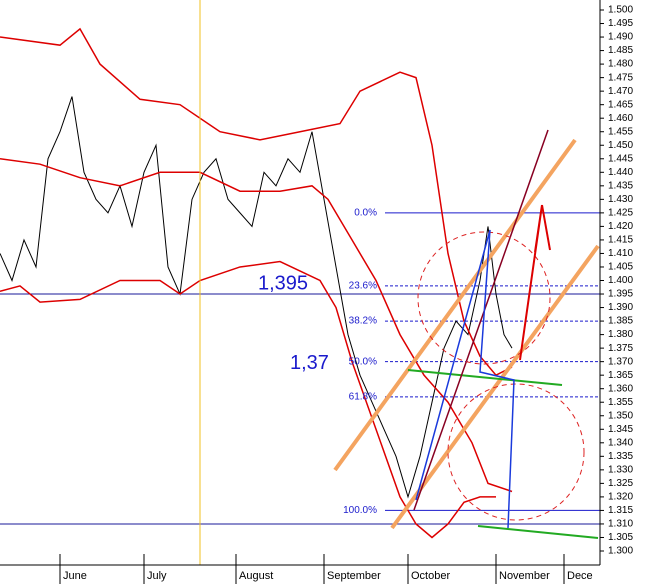 This screenshot has height=584, width=648. Describe the element at coordinates (620, 415) in the screenshot. I see `y-tick-label: 1.350` at that location.